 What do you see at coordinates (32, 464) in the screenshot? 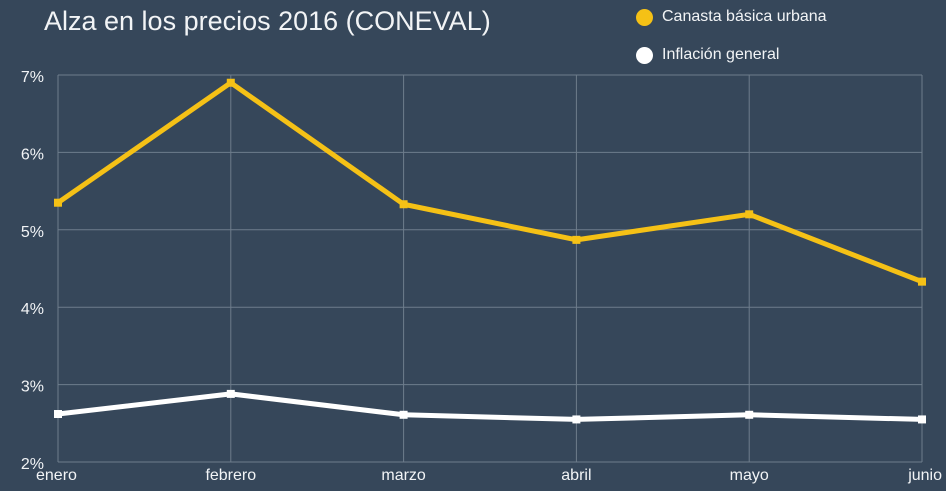
I see `y-tick-label: 2%` at bounding box center [32, 464].